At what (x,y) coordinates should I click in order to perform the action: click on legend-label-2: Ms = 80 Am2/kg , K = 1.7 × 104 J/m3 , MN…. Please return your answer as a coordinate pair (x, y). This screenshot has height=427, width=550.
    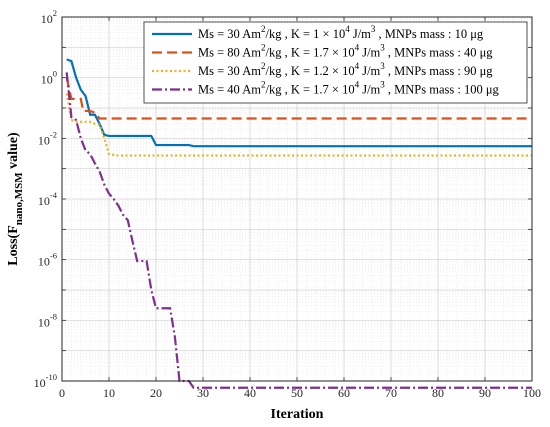
    Looking at the image, I should click on (345, 51).